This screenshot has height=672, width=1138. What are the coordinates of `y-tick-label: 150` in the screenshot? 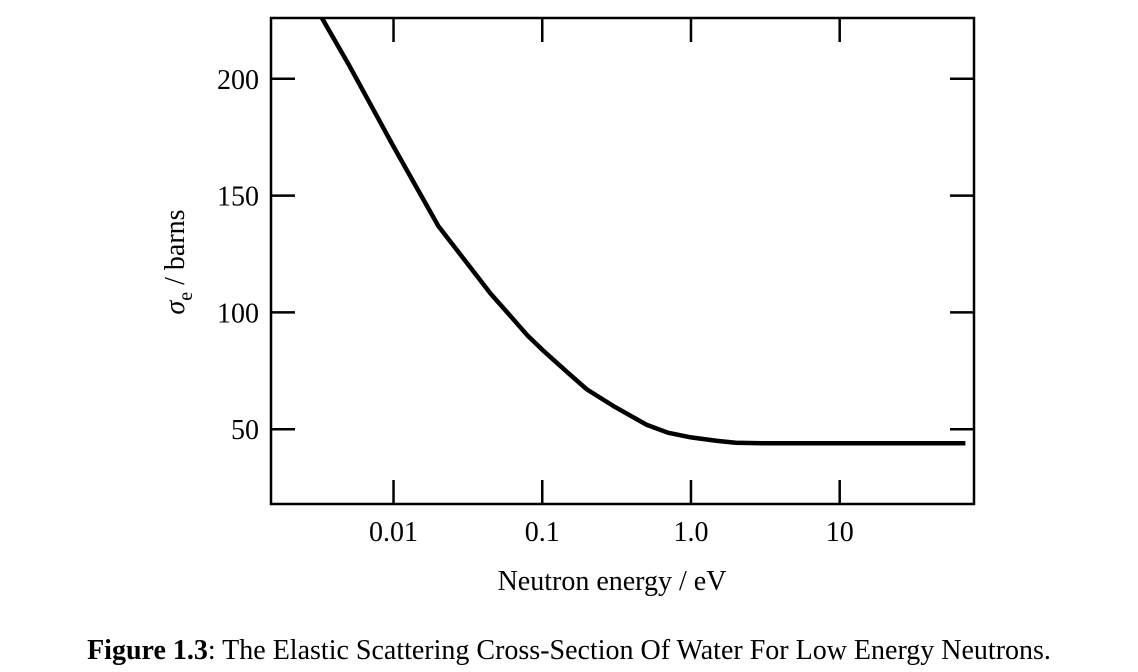 It's located at (238, 197).